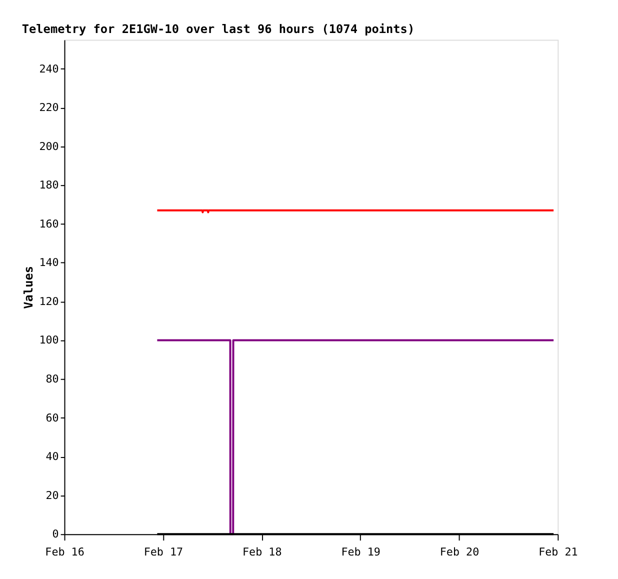  Describe the element at coordinates (49, 146) in the screenshot. I see `y-tick-label: 200` at that location.